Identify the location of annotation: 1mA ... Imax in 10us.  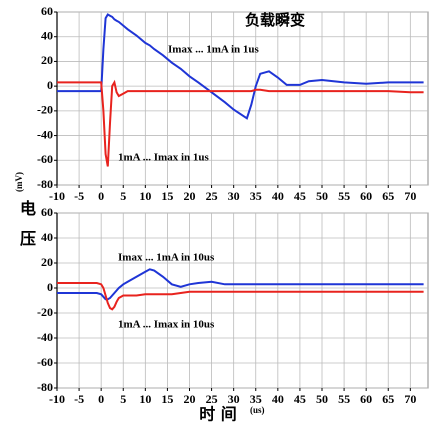
(166, 325).